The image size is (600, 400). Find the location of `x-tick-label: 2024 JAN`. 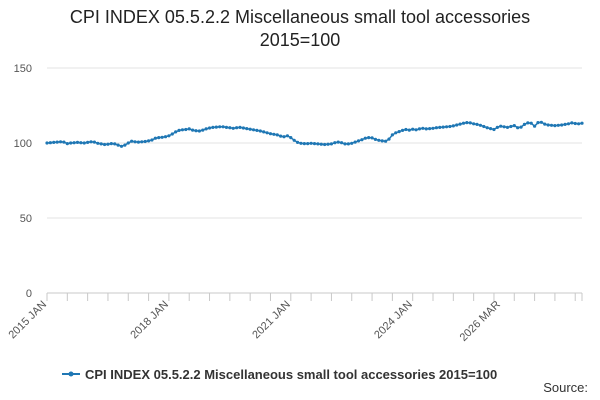

x-tick-label: 2024 JAN is located at coordinates (393, 320).